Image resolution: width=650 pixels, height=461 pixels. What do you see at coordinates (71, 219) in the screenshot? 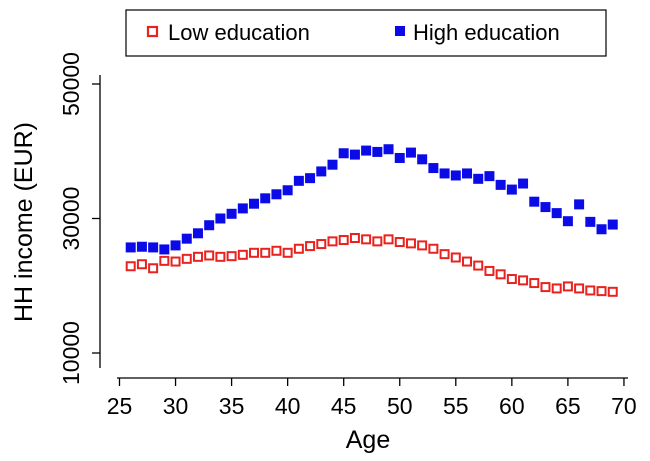
I see `y-tick-label: 30000` at bounding box center [71, 219].